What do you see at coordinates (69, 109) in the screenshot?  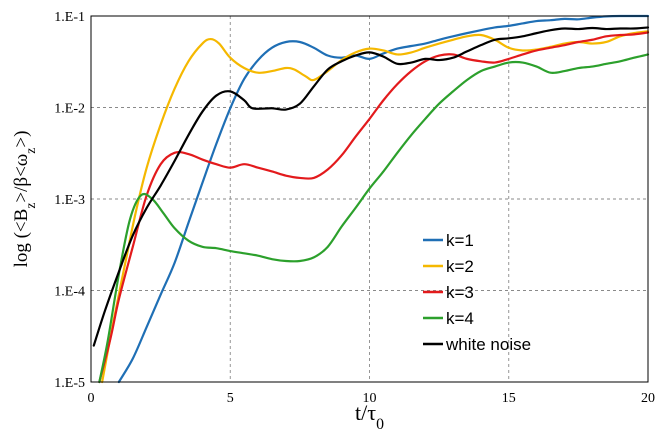 I see `y-tick-label: 1.E-2` at bounding box center [69, 109].